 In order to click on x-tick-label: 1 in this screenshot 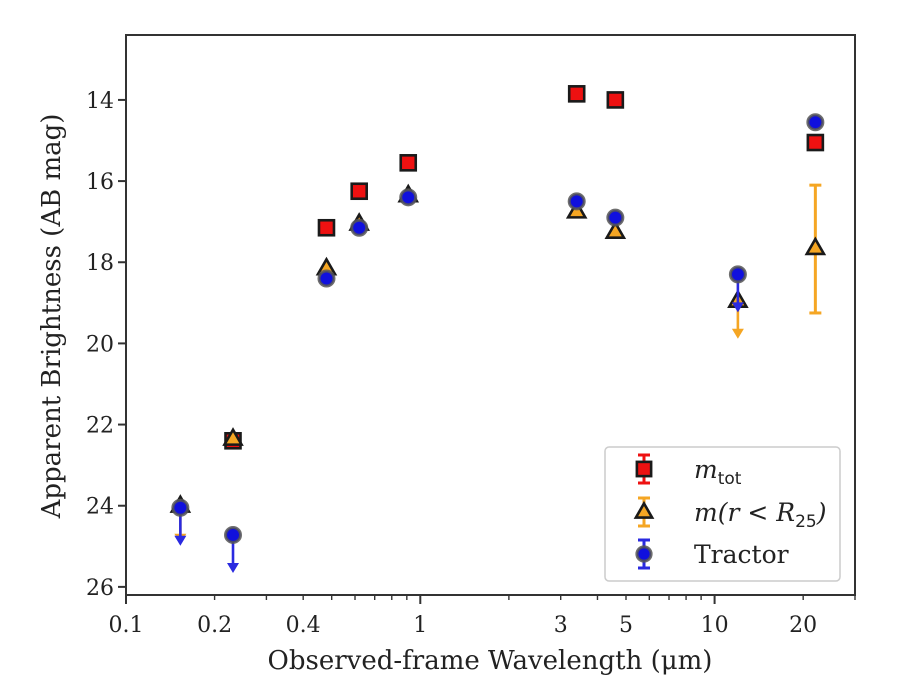, I will do `click(420, 625)`.